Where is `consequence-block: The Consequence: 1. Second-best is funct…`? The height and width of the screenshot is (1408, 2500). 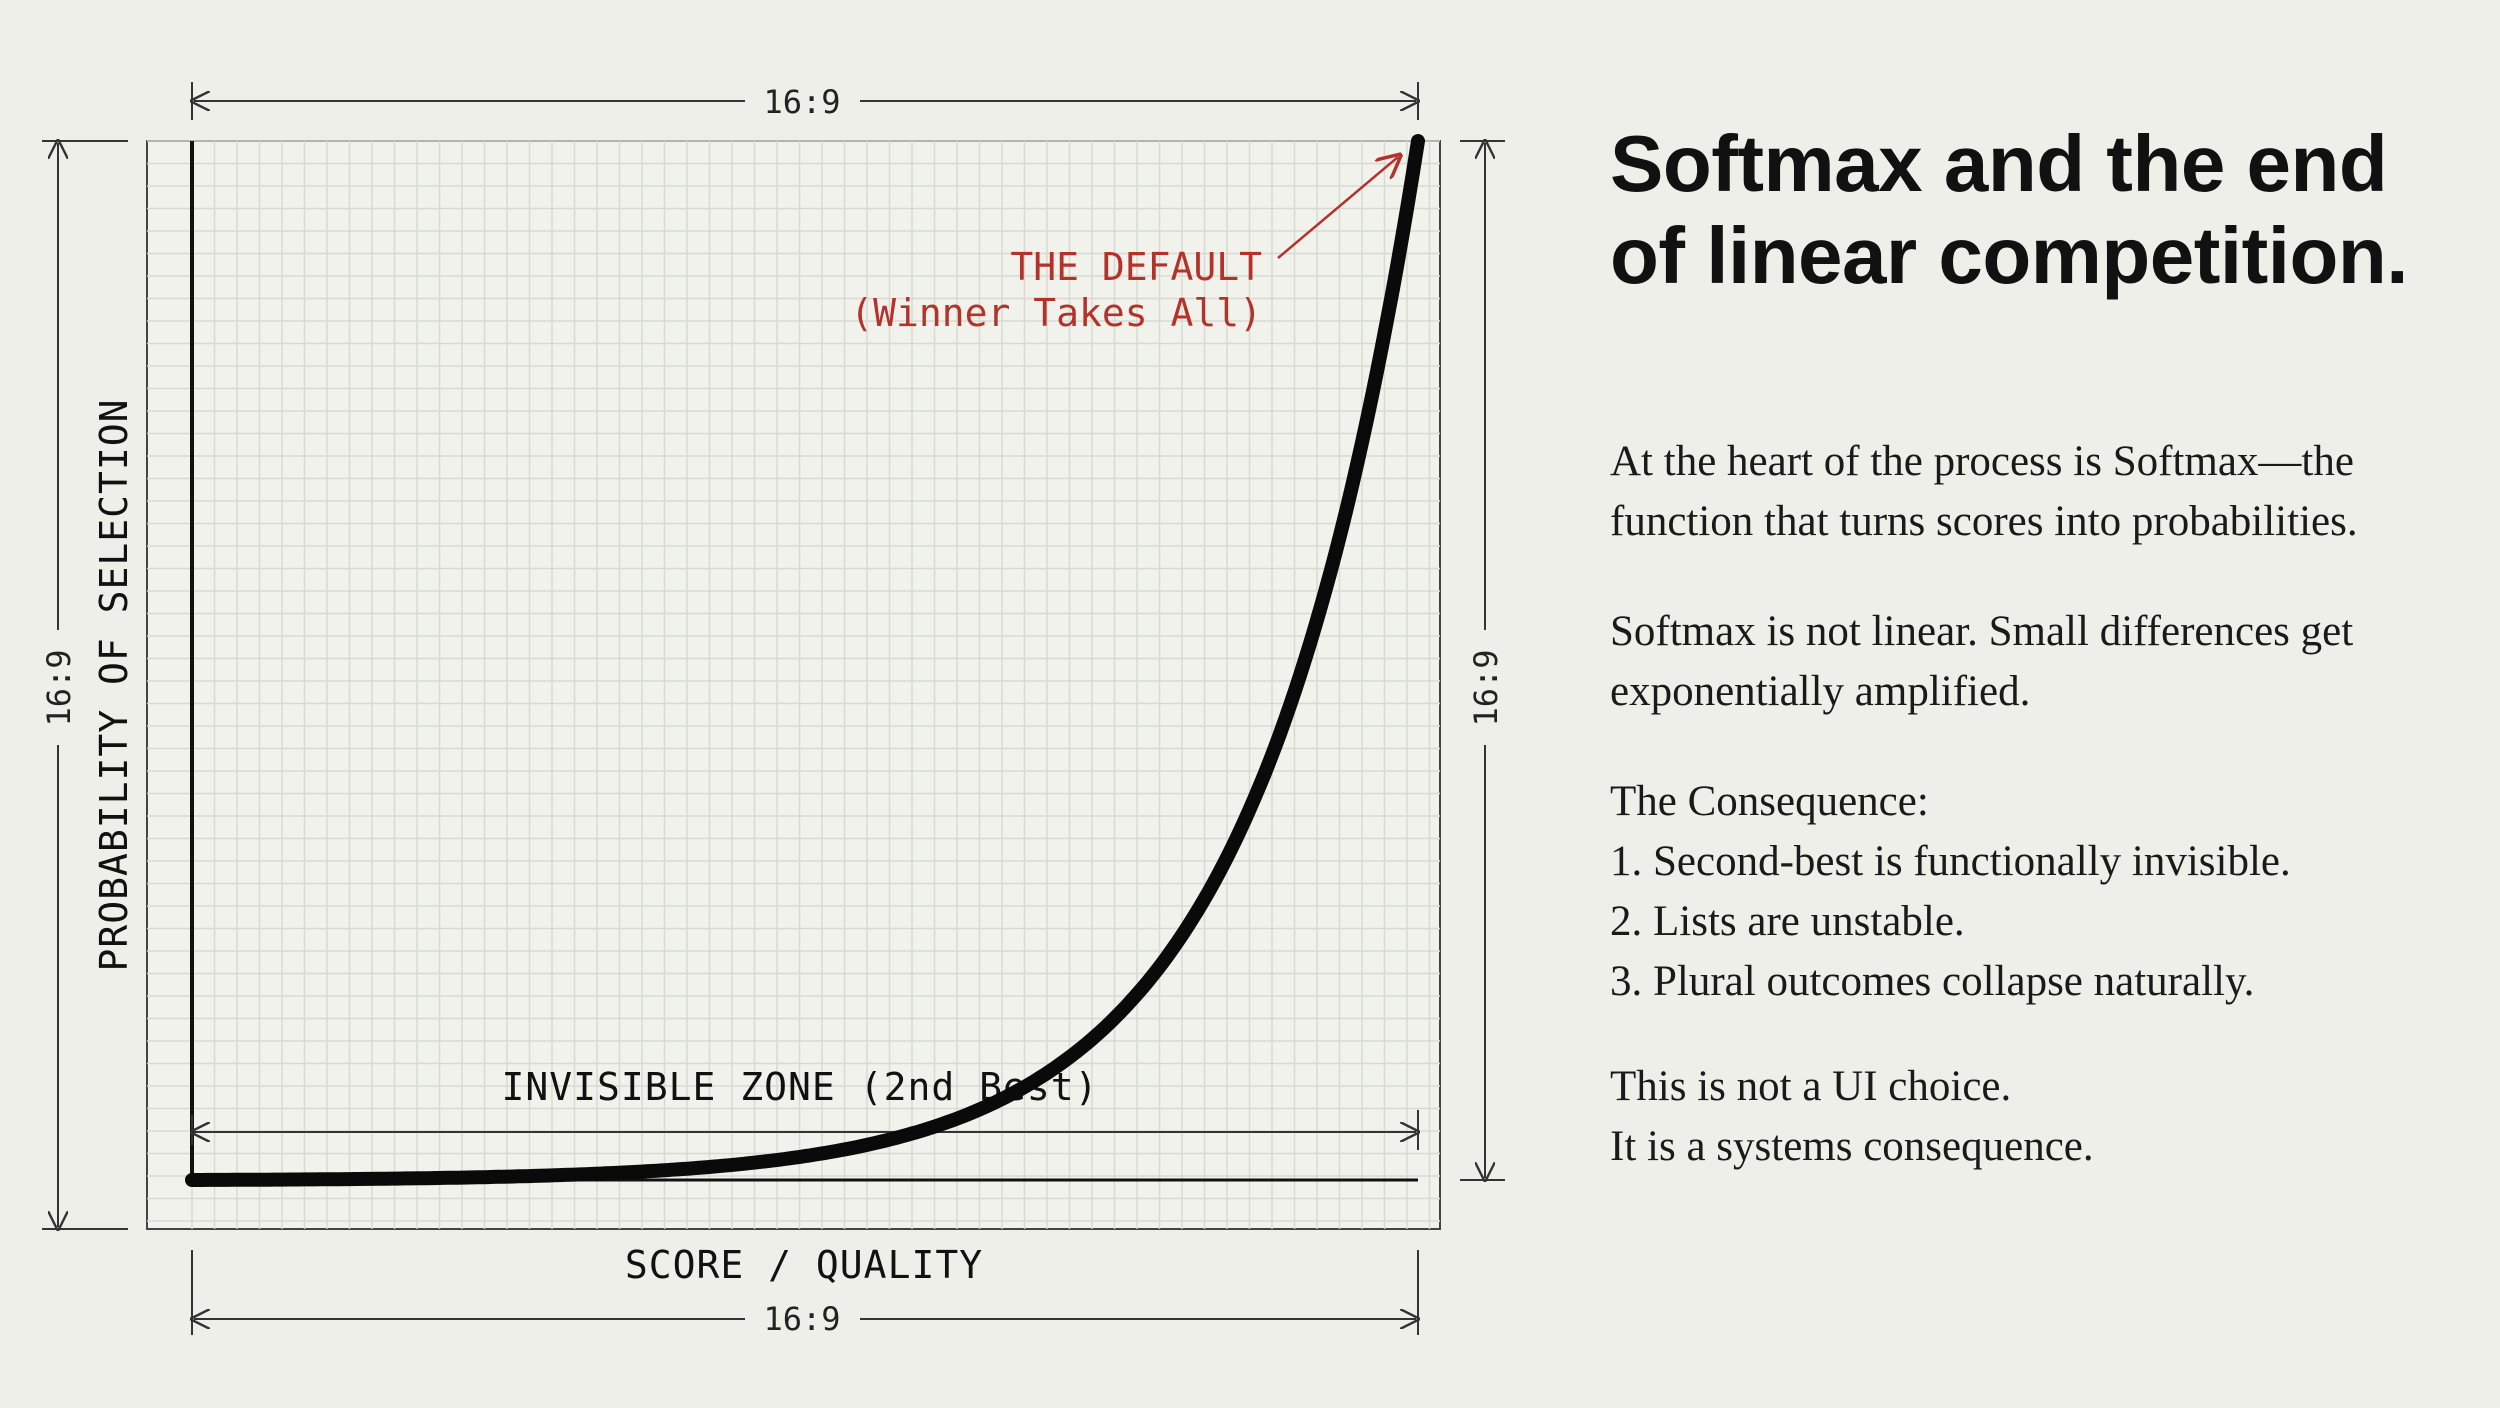 consequence-block: The Consequence: 1. Second-best is funct… is located at coordinates (2040, 892).